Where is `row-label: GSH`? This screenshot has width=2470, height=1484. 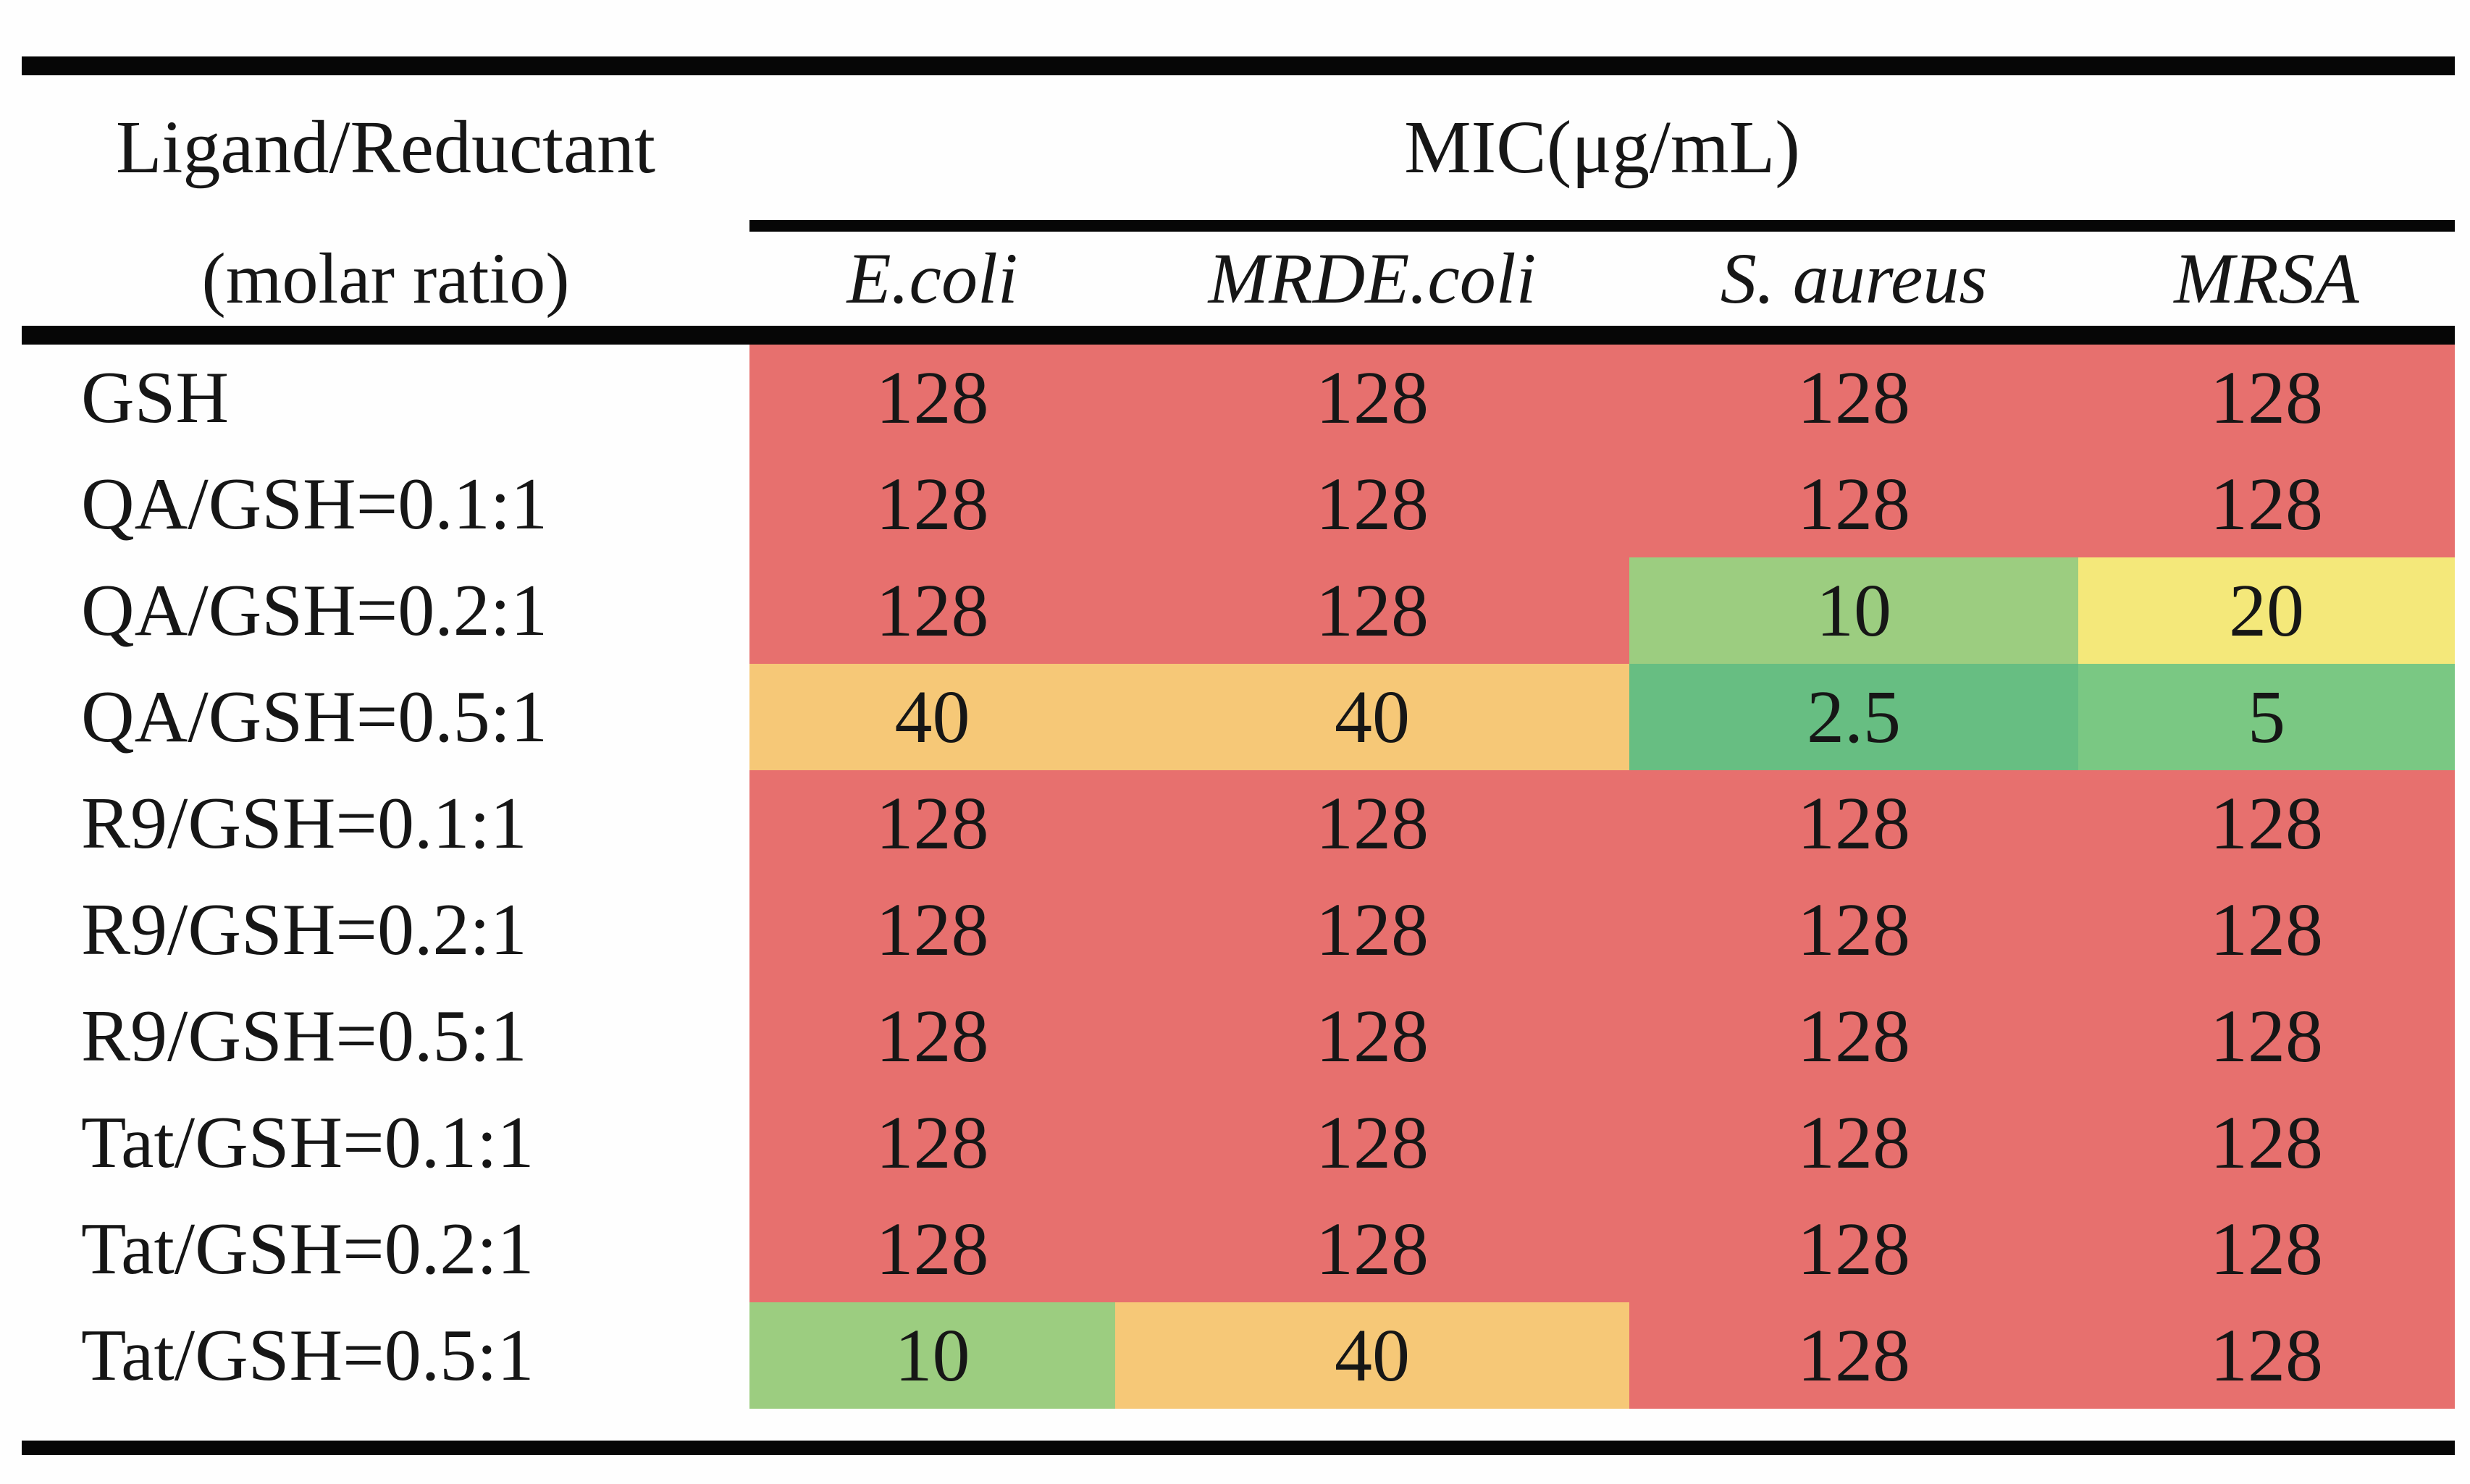 row-label: GSH is located at coordinates (385, 398).